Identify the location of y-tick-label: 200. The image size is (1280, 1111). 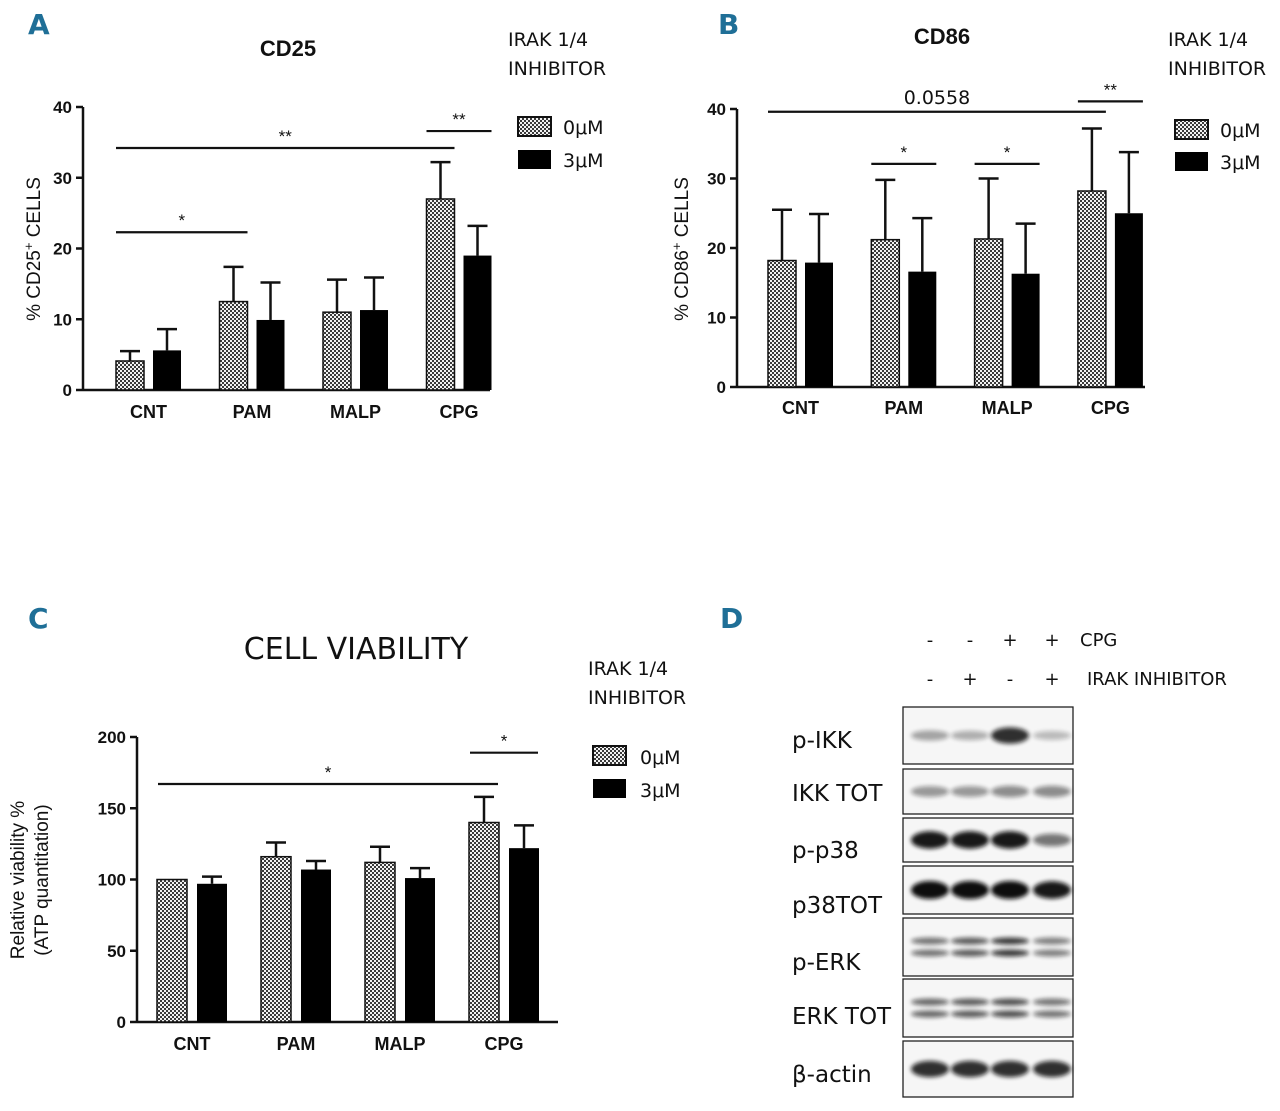
(112, 737).